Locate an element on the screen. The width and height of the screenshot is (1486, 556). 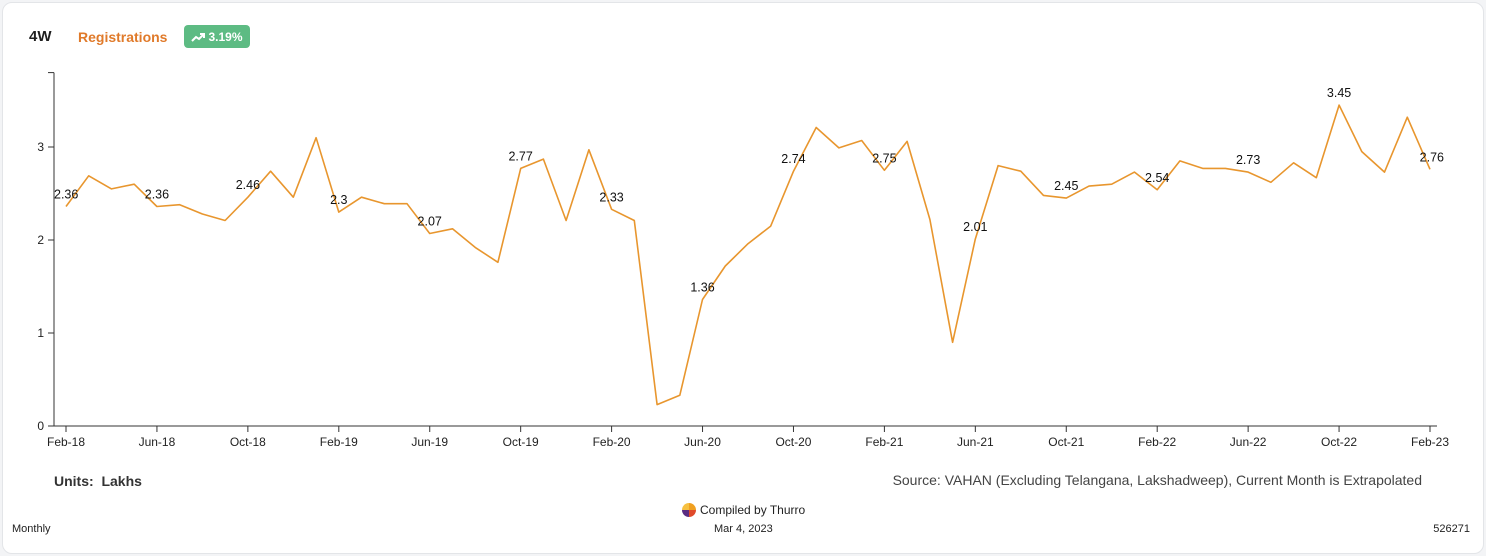
change-badge: 3.19% is located at coordinates (217, 36).